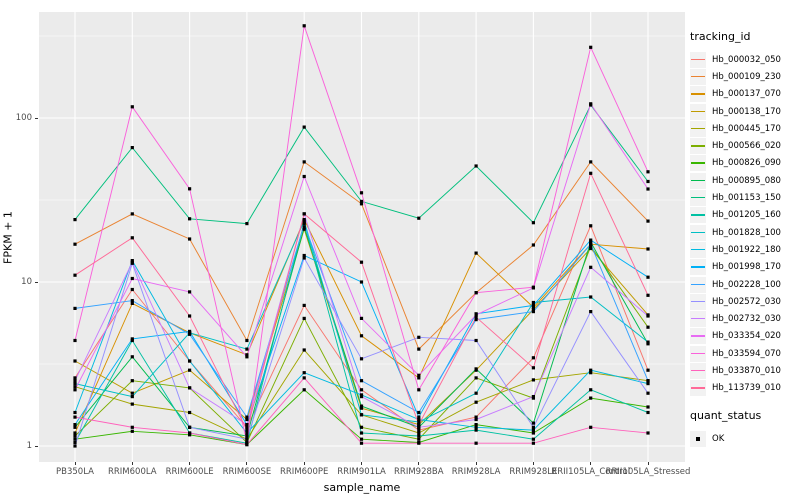 This screenshot has height=500, width=800. I want to click on quant-status-ok-key, so click(698, 438).